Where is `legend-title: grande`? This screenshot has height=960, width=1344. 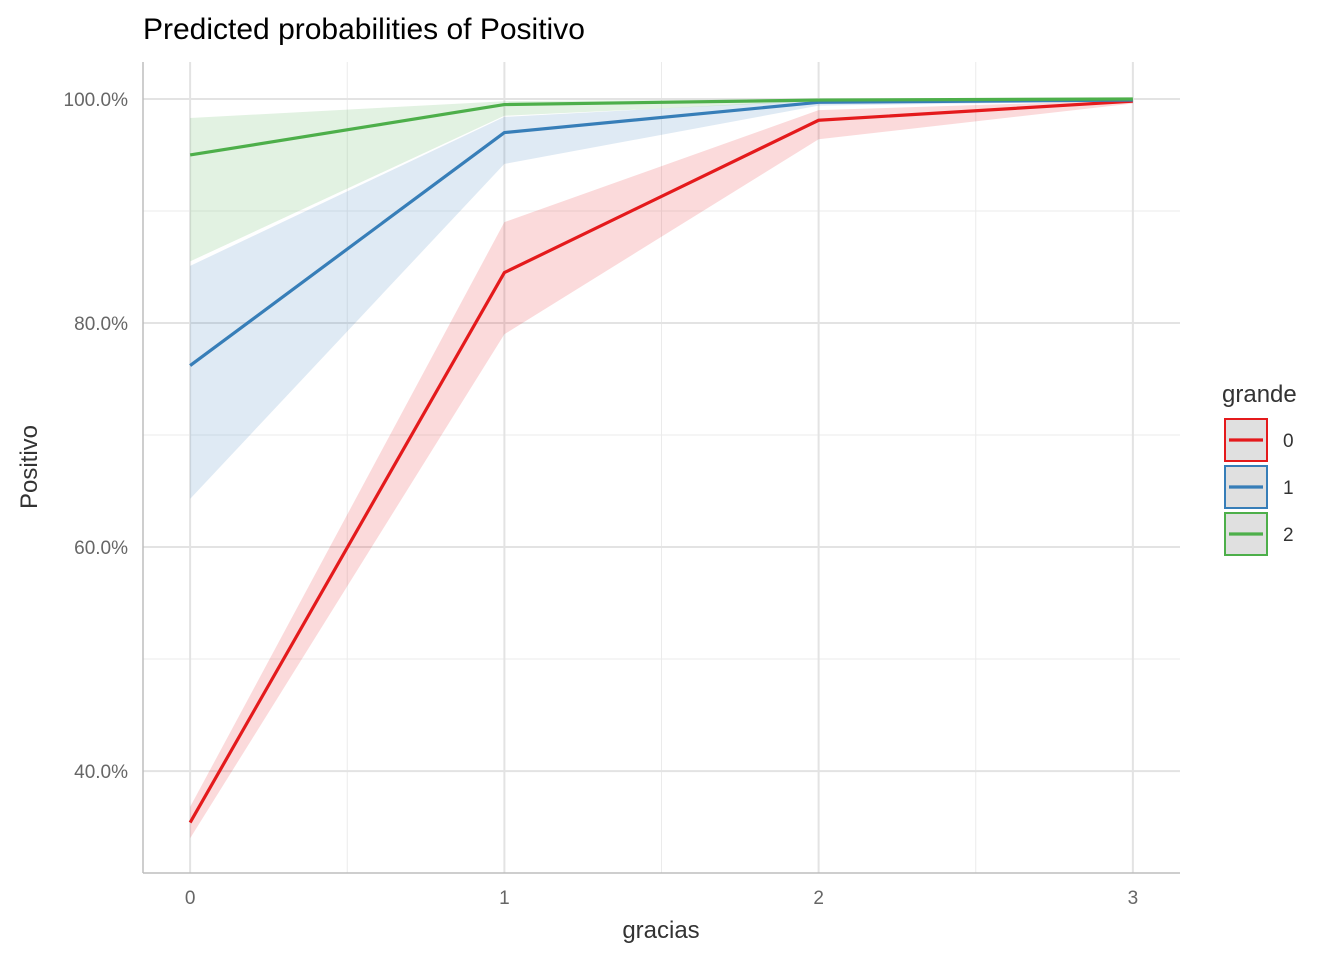 legend-title: grande is located at coordinates (1259, 394).